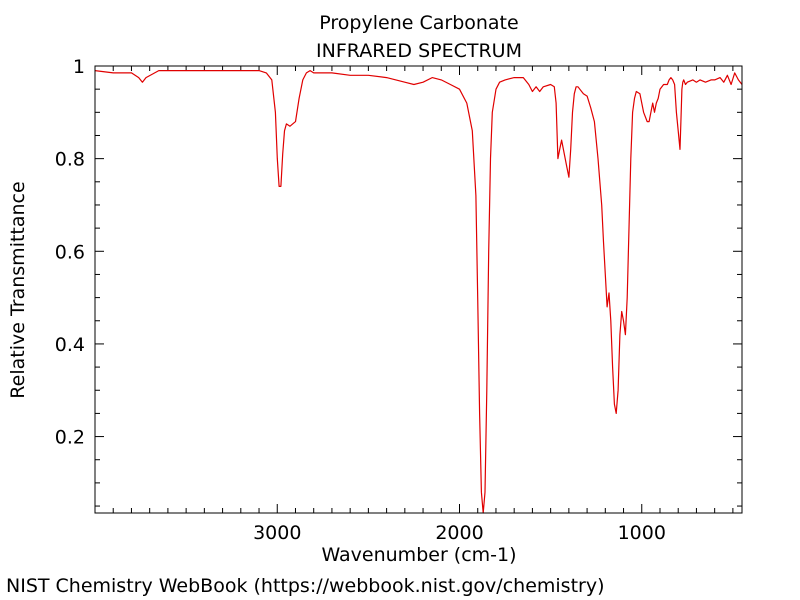 This screenshot has width=800, height=600. Describe the element at coordinates (277, 533) in the screenshot. I see `x-tick-label: 3000` at that location.